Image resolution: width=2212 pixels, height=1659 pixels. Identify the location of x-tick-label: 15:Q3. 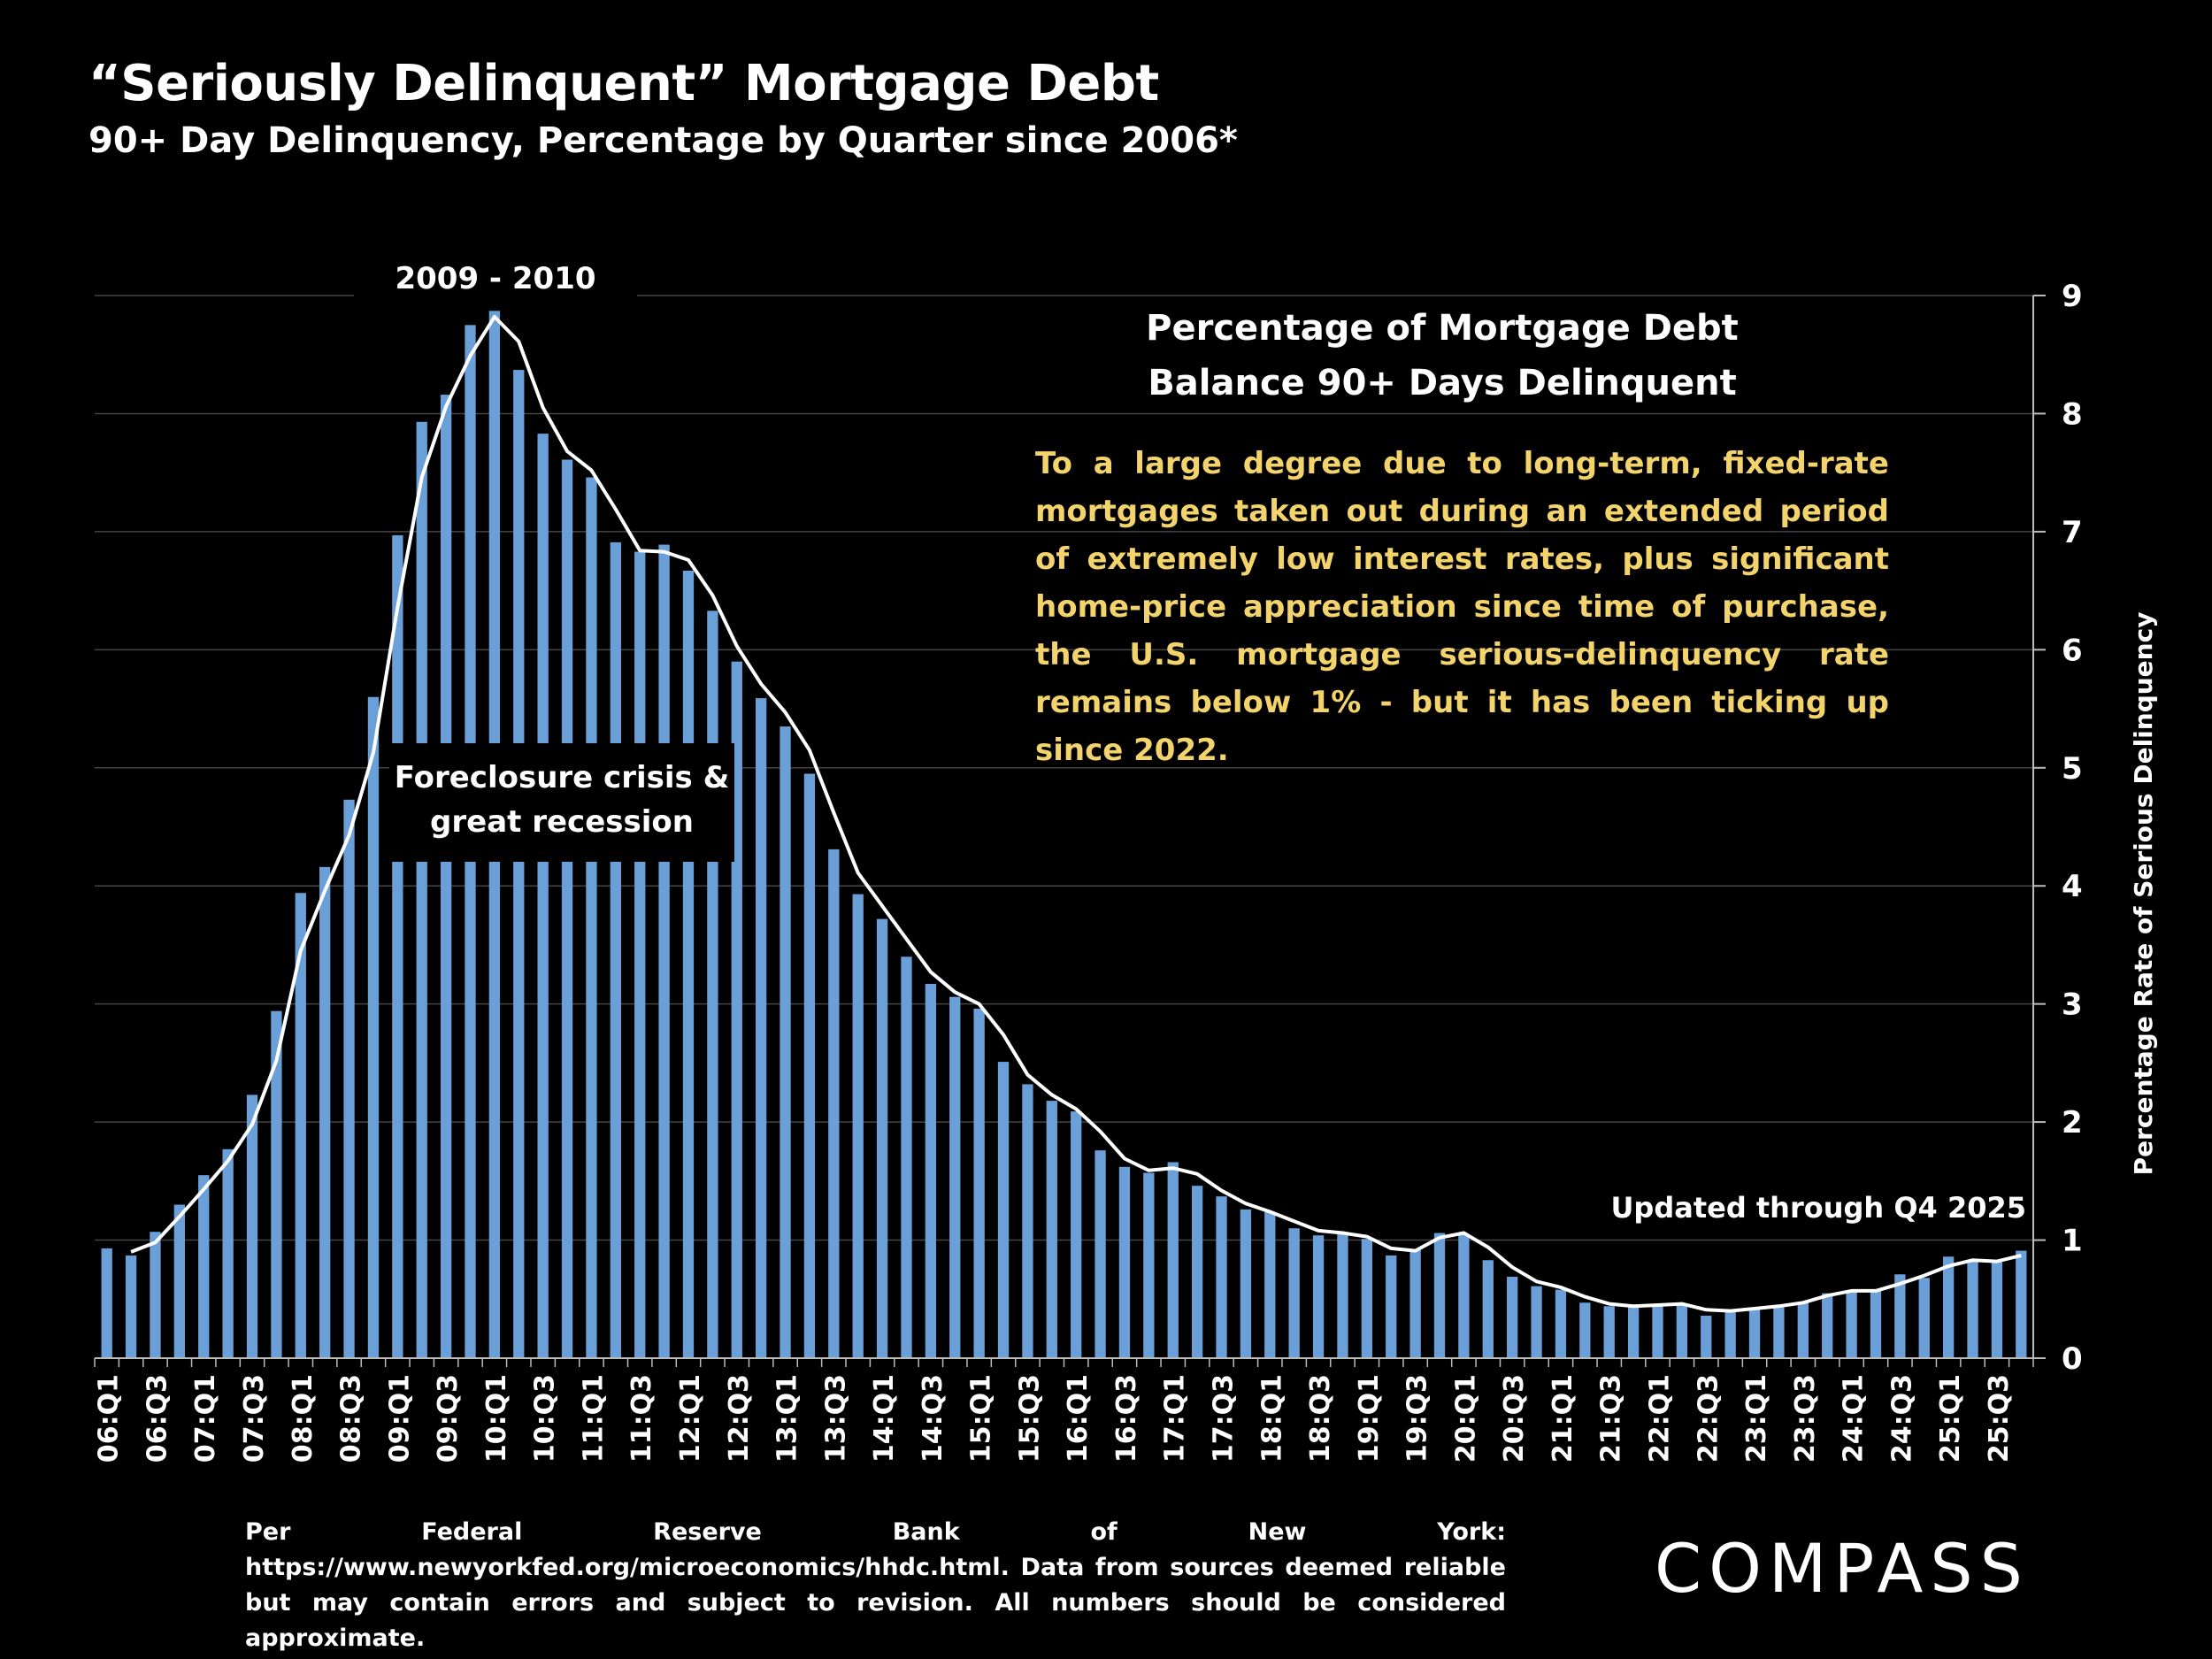
(1030, 1419).